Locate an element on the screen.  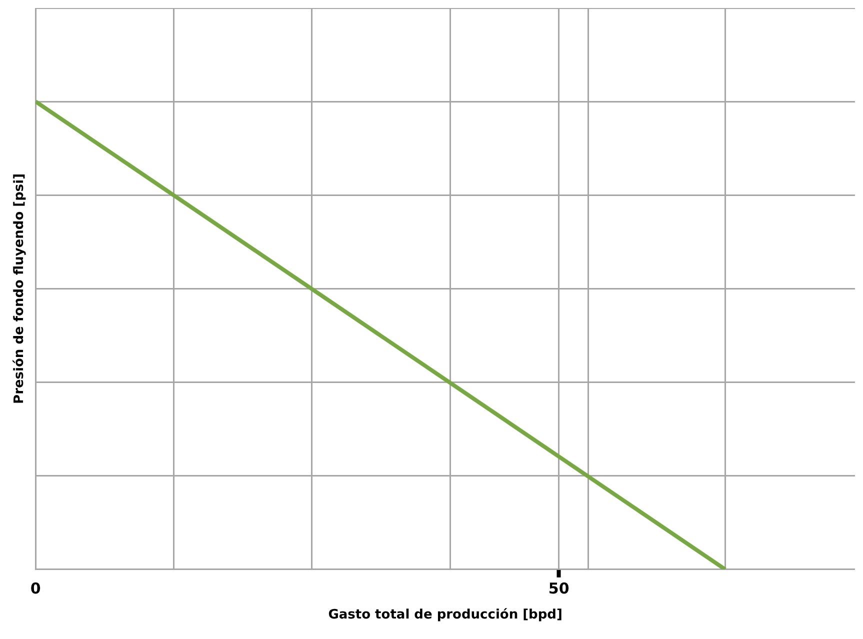
x-tick-label: 0 is located at coordinates (35, 588).